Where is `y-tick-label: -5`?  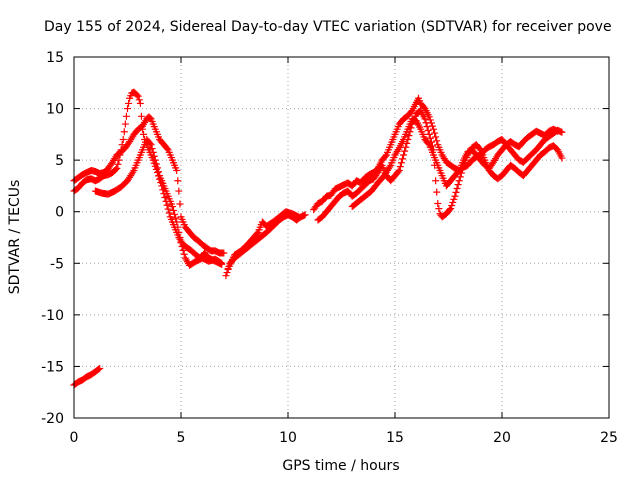 y-tick-label: -5 is located at coordinates (57, 264).